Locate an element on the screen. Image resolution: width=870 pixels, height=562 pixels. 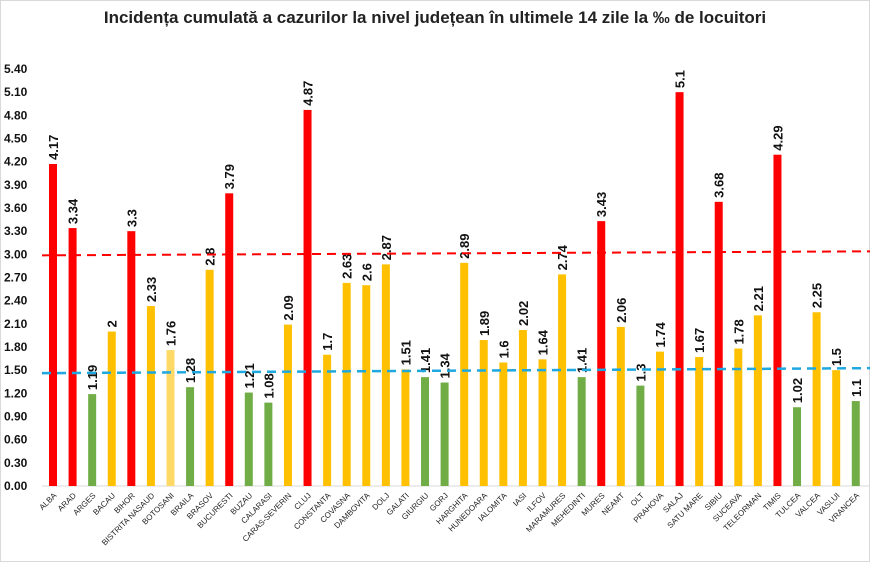
value-label: 3.3 is located at coordinates (131, 218).